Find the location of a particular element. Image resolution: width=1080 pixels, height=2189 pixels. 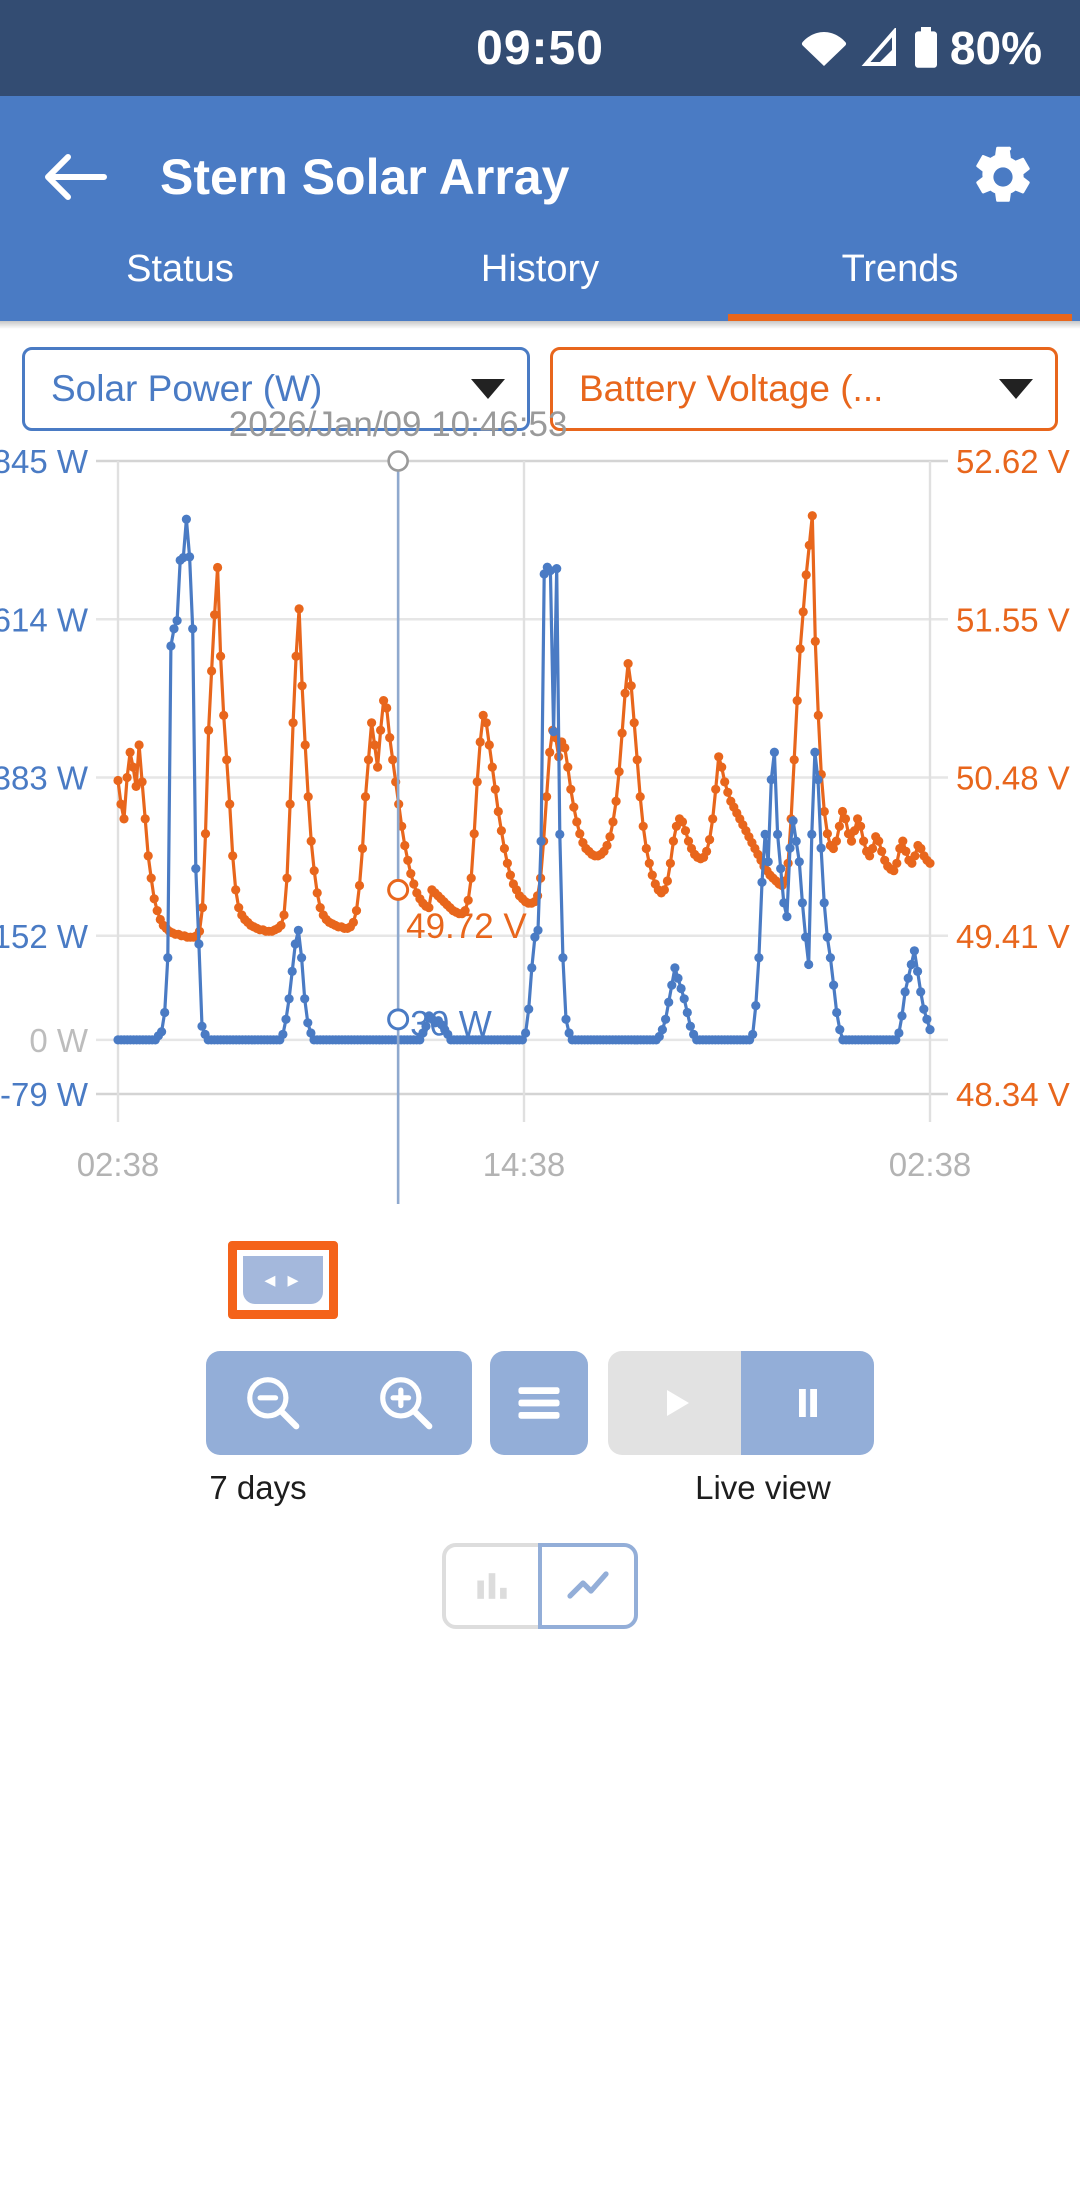

bar-chart-icon is located at coordinates (492, 1586).